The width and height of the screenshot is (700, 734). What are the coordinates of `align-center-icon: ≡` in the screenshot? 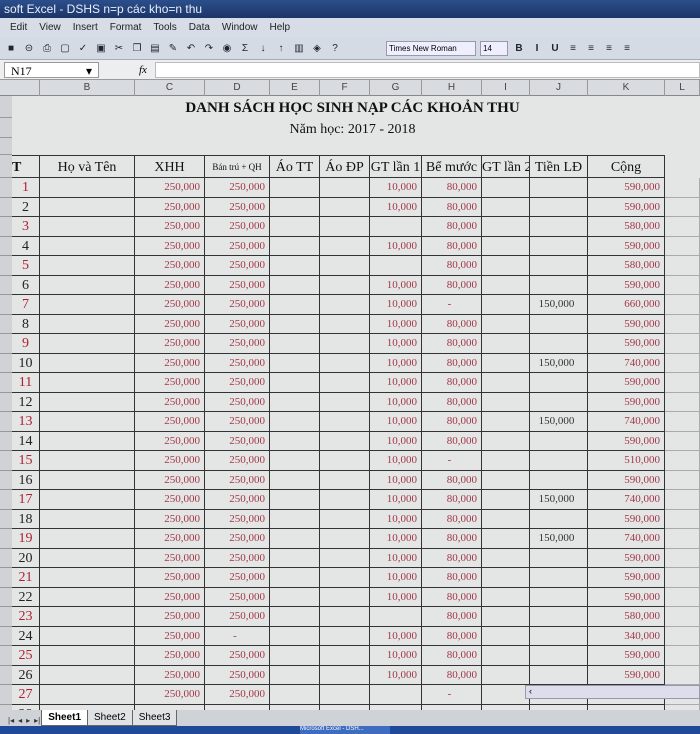 It's located at (591, 48).